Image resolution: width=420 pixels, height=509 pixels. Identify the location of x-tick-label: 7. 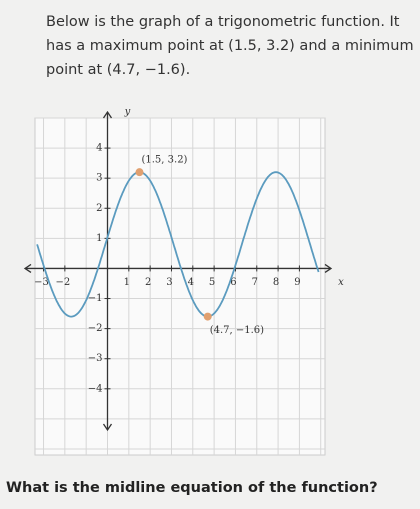
(255, 282).